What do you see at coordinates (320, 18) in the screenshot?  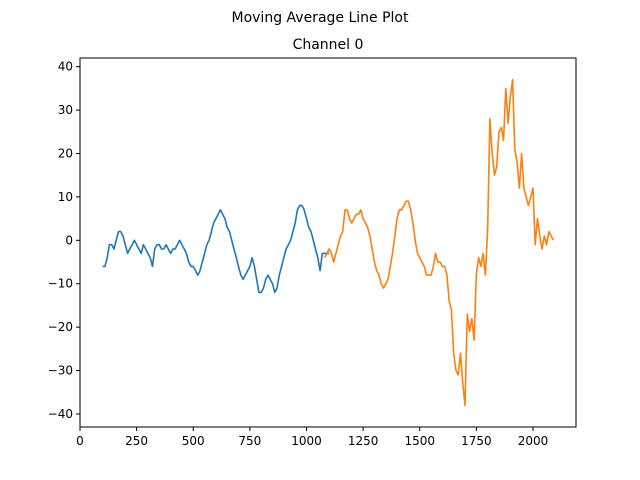 I see `figure-suptitle: Moving Average Line Plot` at bounding box center [320, 18].